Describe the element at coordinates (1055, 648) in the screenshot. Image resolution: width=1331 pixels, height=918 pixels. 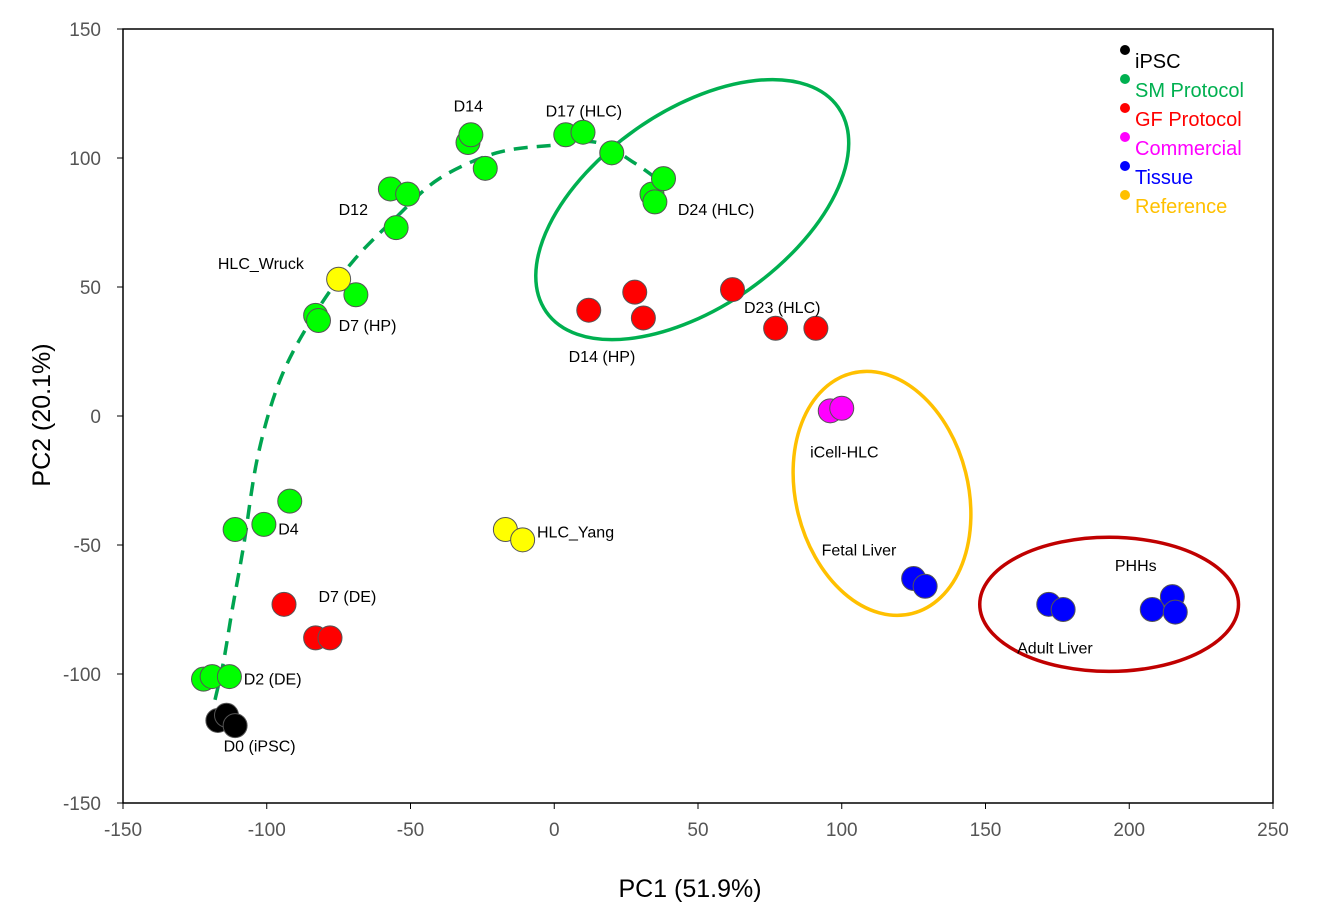
I see `point-annotation: Adult Liver` at that location.